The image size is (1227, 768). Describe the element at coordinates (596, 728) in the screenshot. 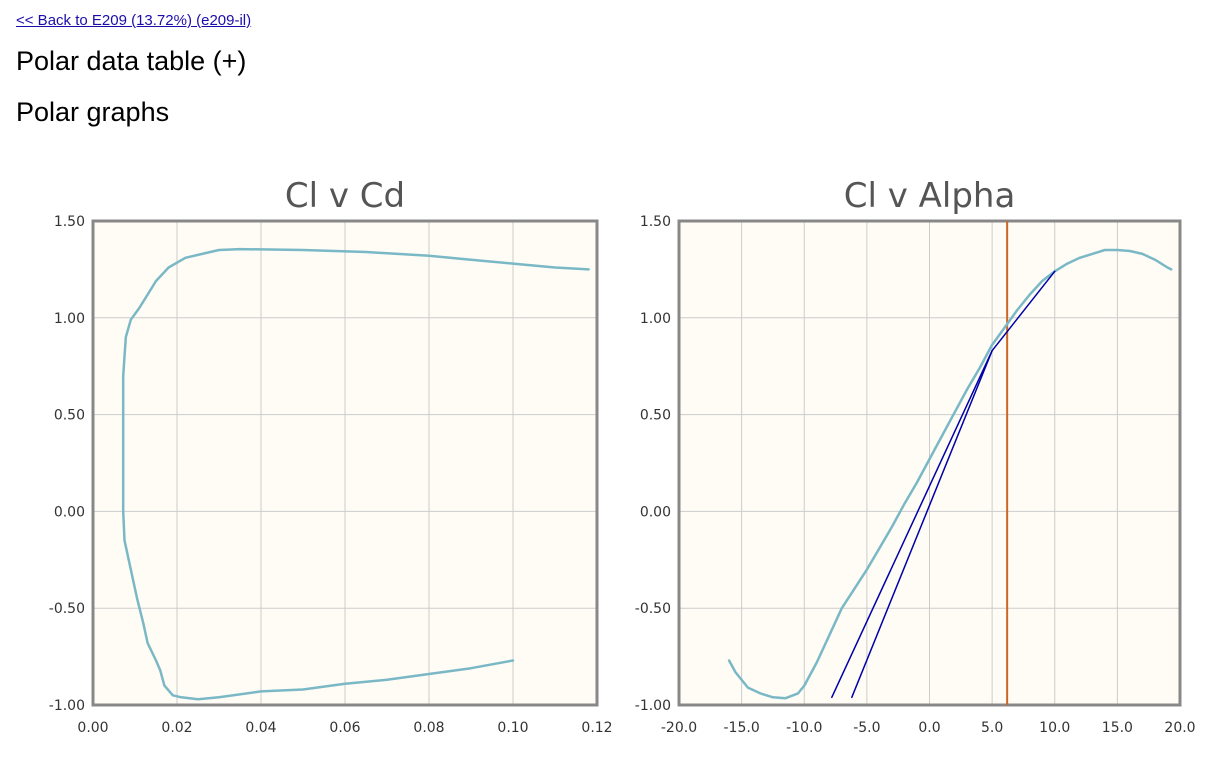

I see `x-tick-label: 0.12` at that location.